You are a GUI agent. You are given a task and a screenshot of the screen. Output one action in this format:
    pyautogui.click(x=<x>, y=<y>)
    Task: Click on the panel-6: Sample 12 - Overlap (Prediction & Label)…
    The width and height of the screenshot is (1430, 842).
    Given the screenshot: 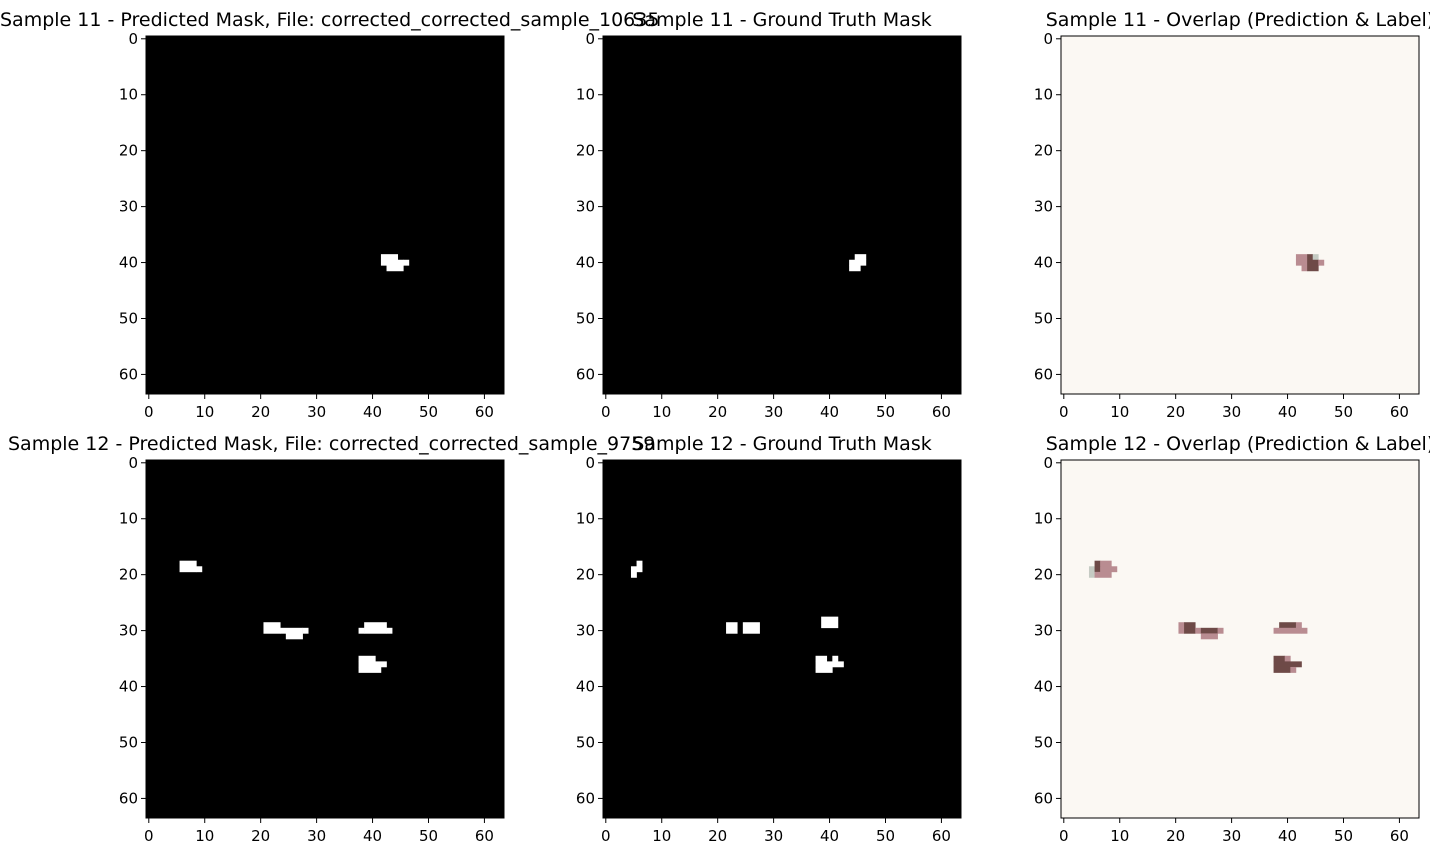 What is the action you would take?
    pyautogui.click(x=1232, y=637)
    